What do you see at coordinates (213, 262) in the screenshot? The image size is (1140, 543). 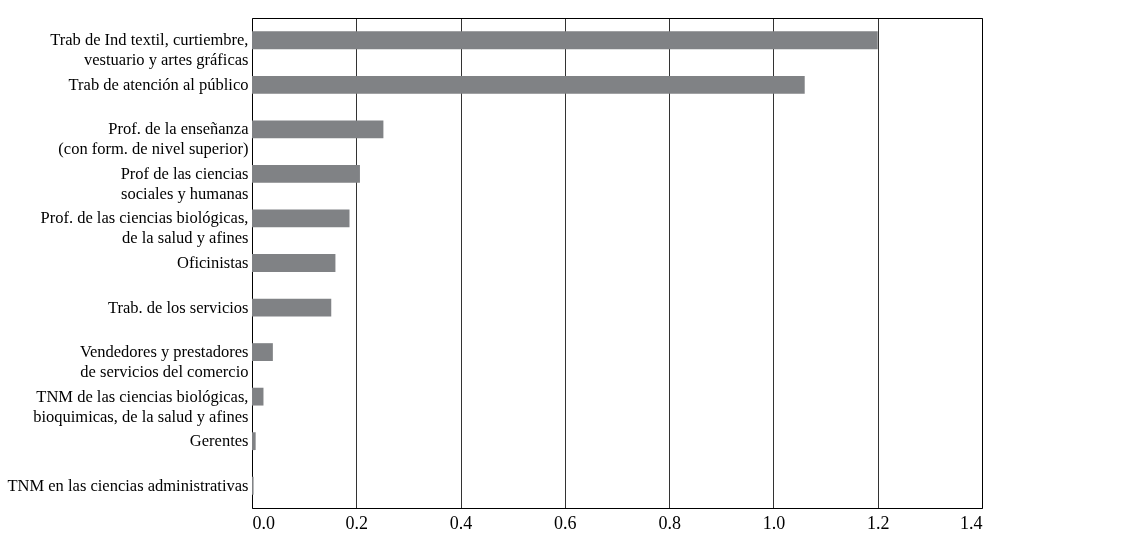 I see `y-tick-label: Oficinistas` at bounding box center [213, 262].